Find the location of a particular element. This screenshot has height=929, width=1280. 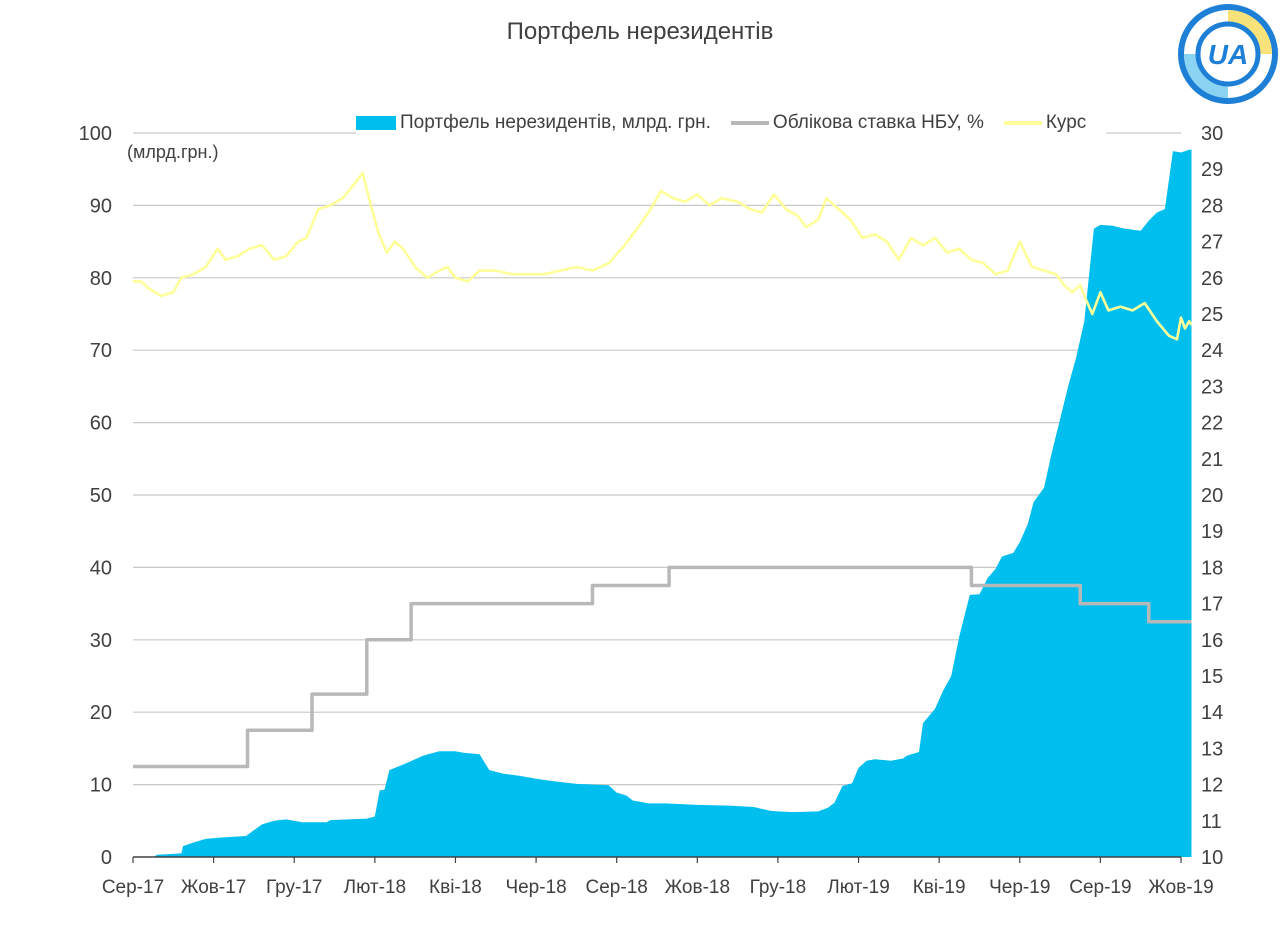

legend-label-fx: Курс is located at coordinates (1066, 122).